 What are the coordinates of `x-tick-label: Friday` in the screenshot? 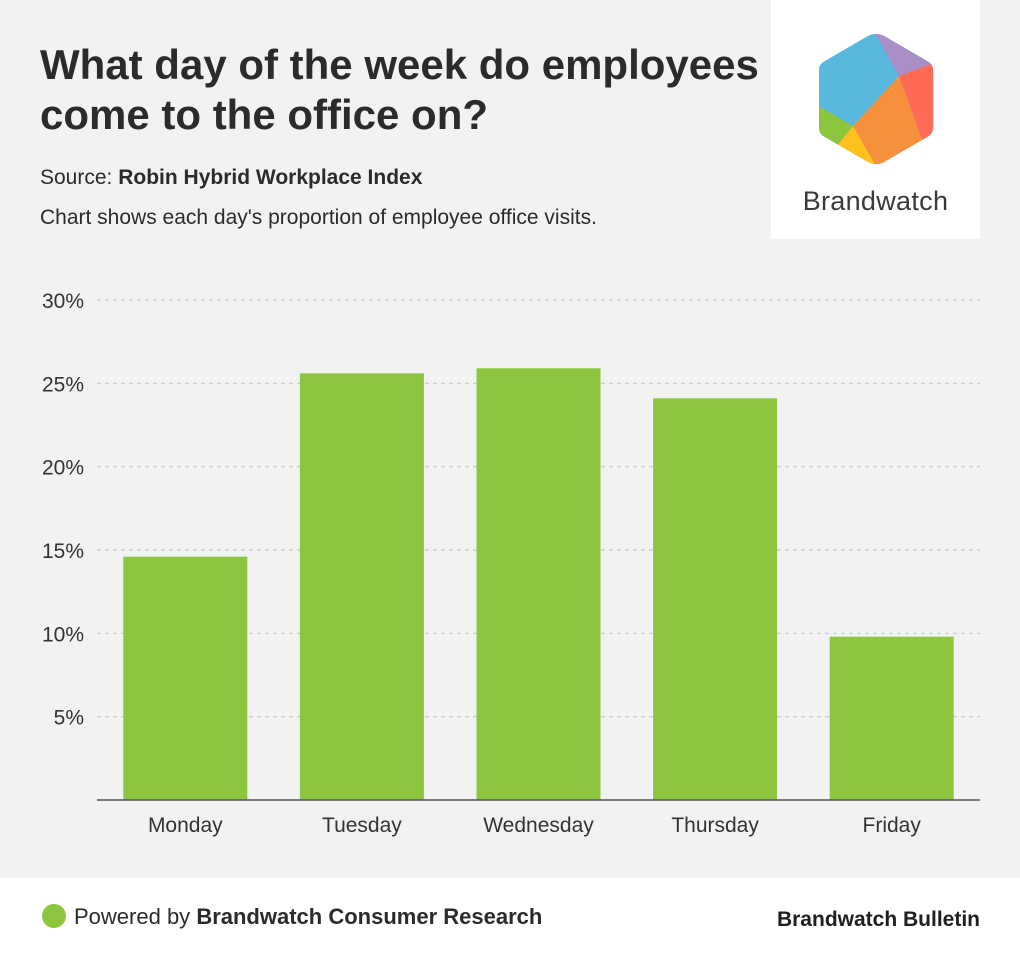 It's located at (892, 825).